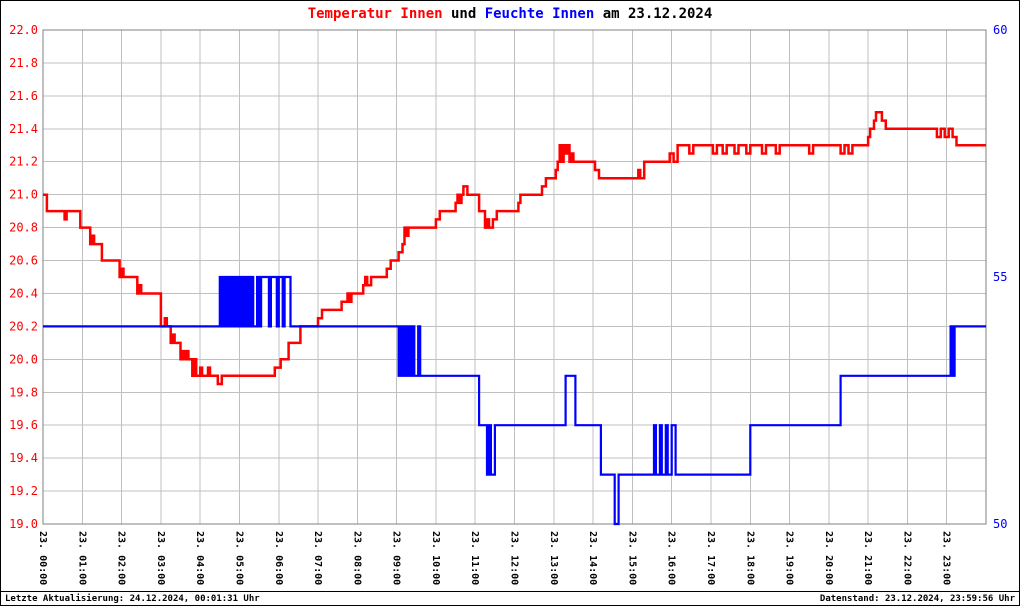  Describe the element at coordinates (23, 491) in the screenshot. I see `left-axis-tick-label: 19.2` at that location.